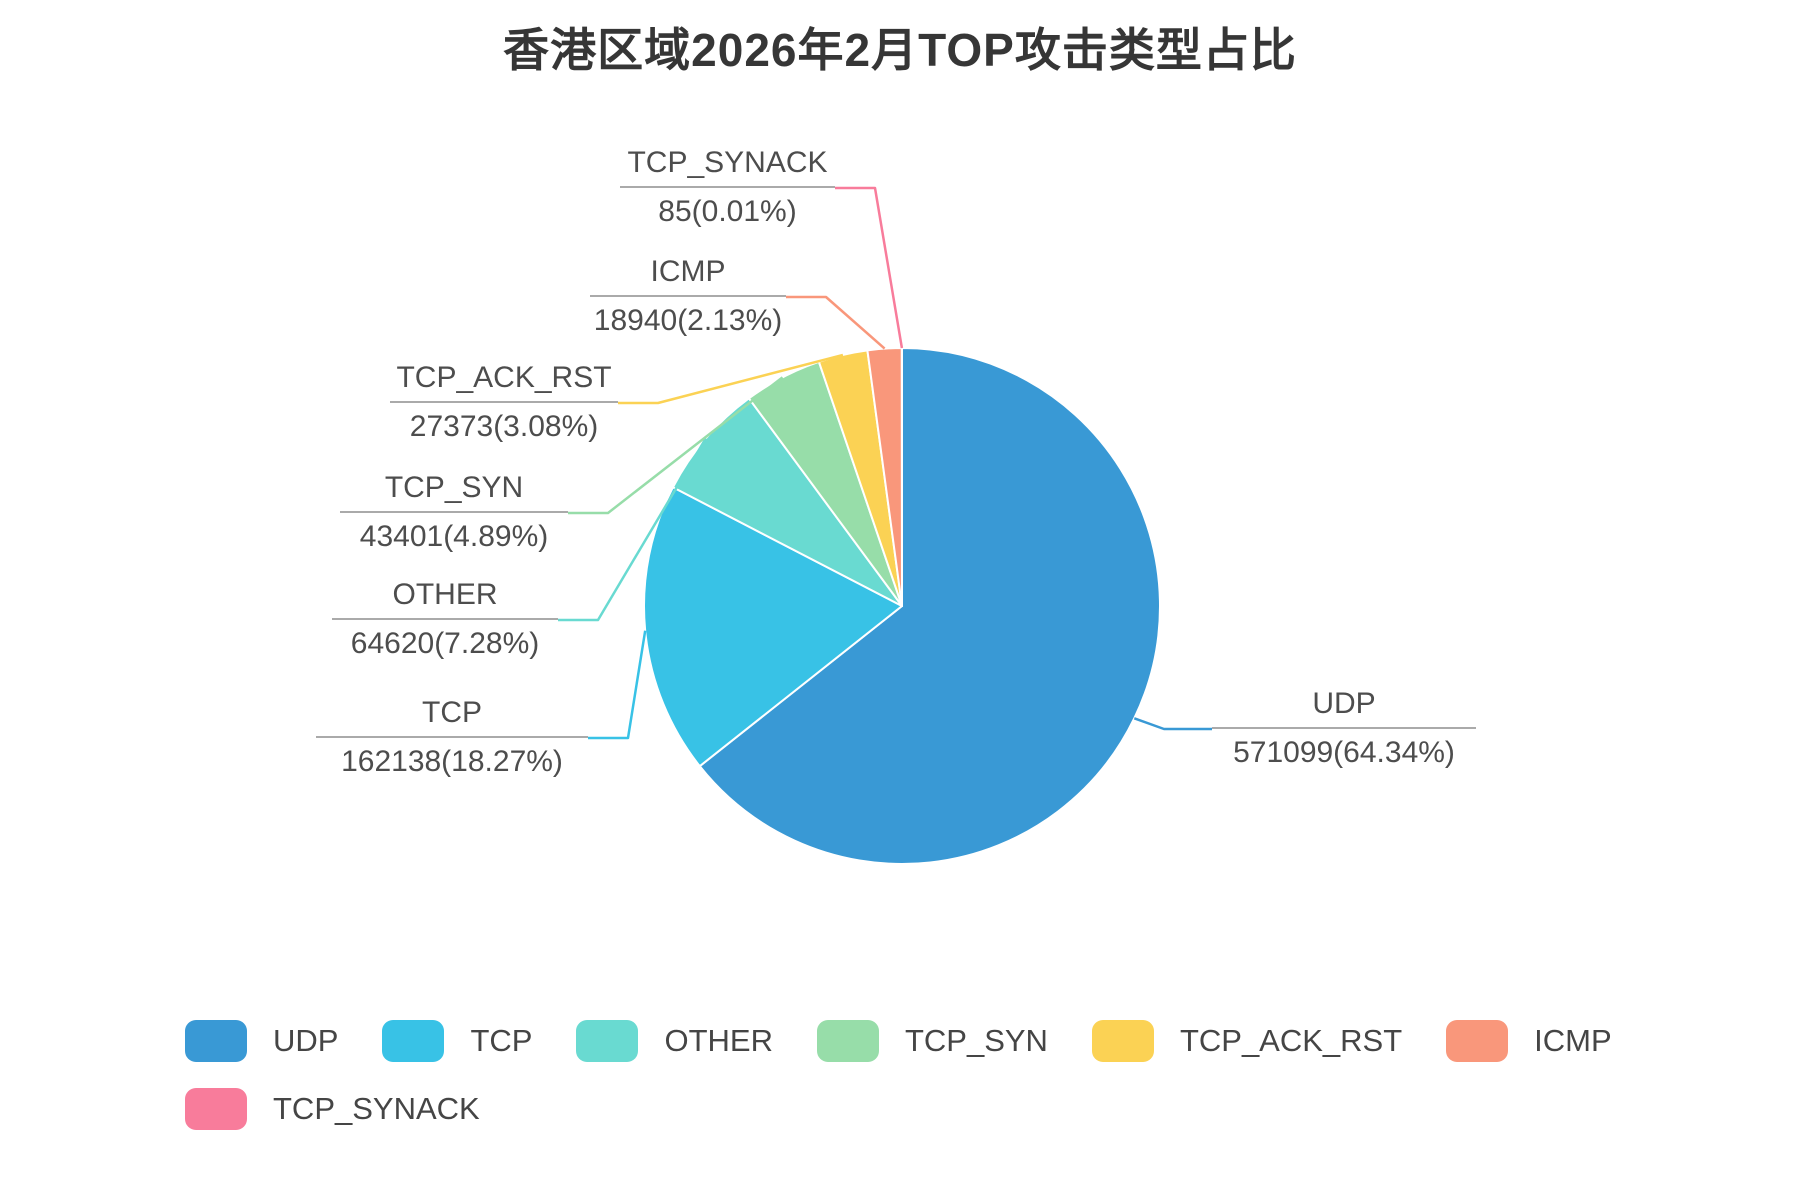 Image resolution: width=1800 pixels, height=1200 pixels. Describe the element at coordinates (1477, 1041) in the screenshot. I see `legend-swatch-ICMP` at that location.